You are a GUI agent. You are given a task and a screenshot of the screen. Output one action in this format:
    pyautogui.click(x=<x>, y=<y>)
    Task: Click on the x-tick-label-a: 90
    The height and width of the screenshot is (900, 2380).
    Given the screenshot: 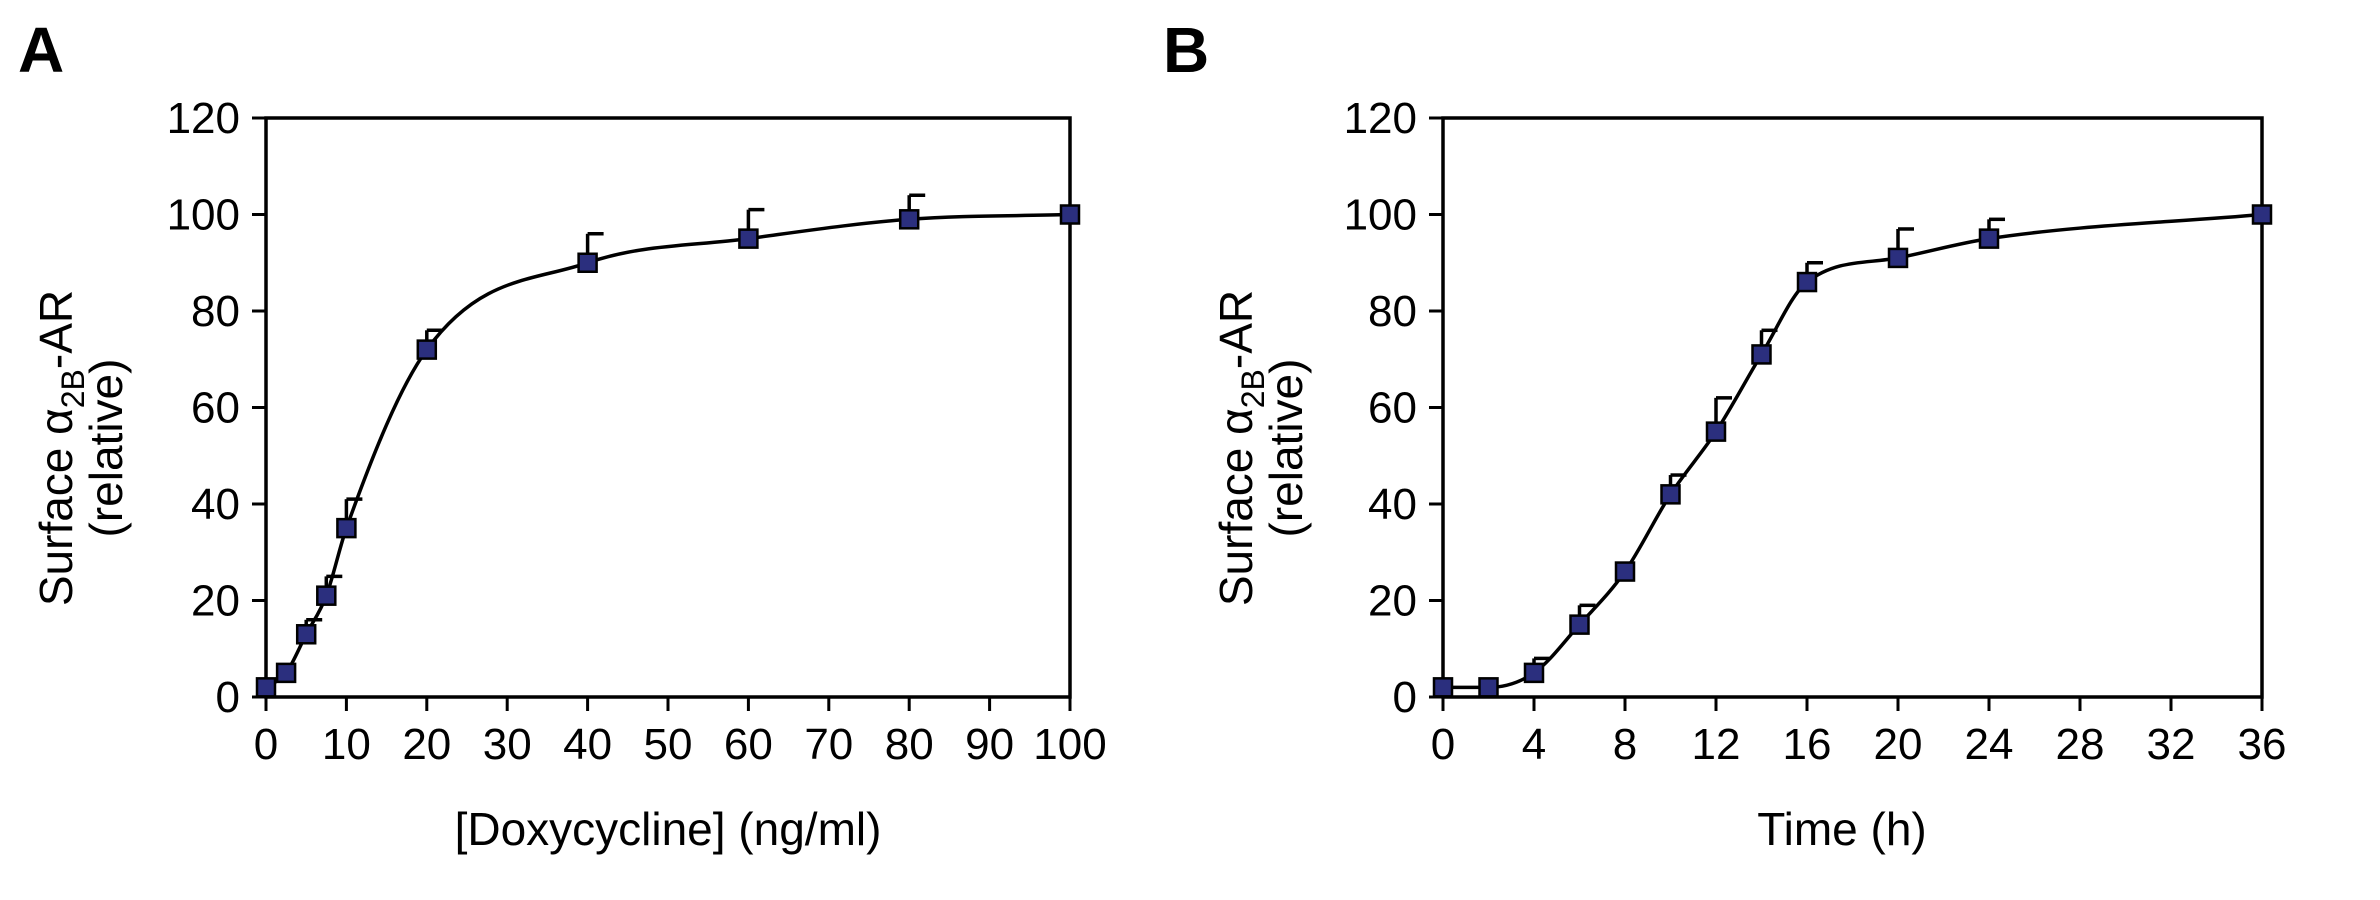 What is the action you would take?
    pyautogui.click(x=989, y=744)
    